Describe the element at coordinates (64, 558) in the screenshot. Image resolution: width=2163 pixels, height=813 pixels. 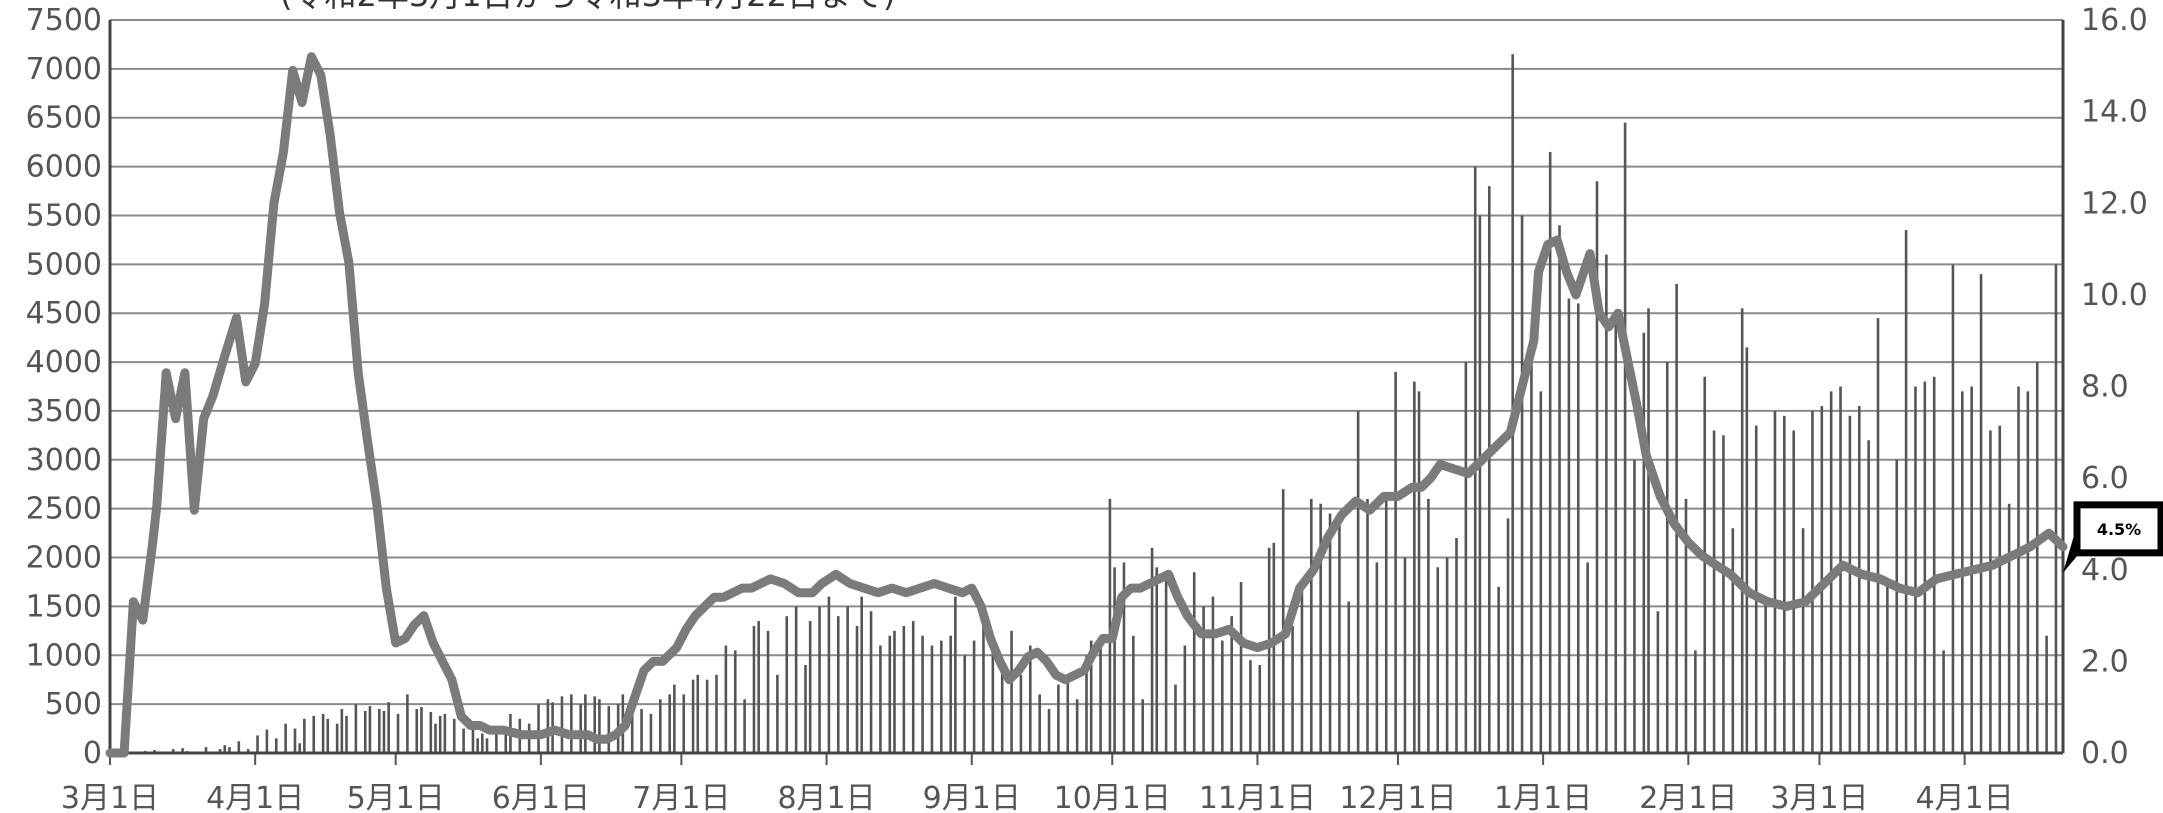
I see `left-tick-label: 2000` at that location.